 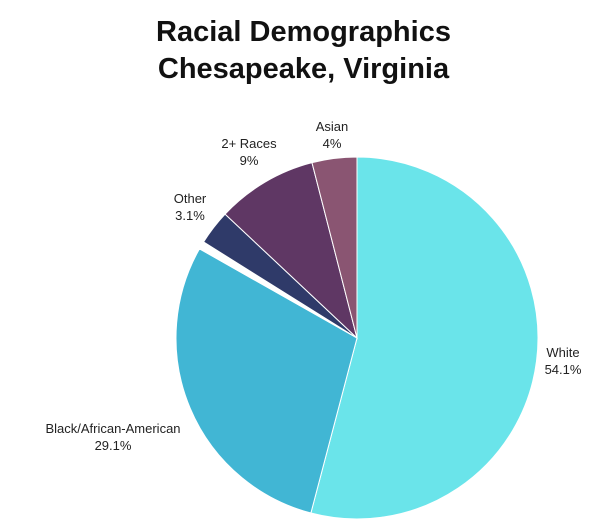 I want to click on value-label-other: 3.1%, so click(x=190, y=215).